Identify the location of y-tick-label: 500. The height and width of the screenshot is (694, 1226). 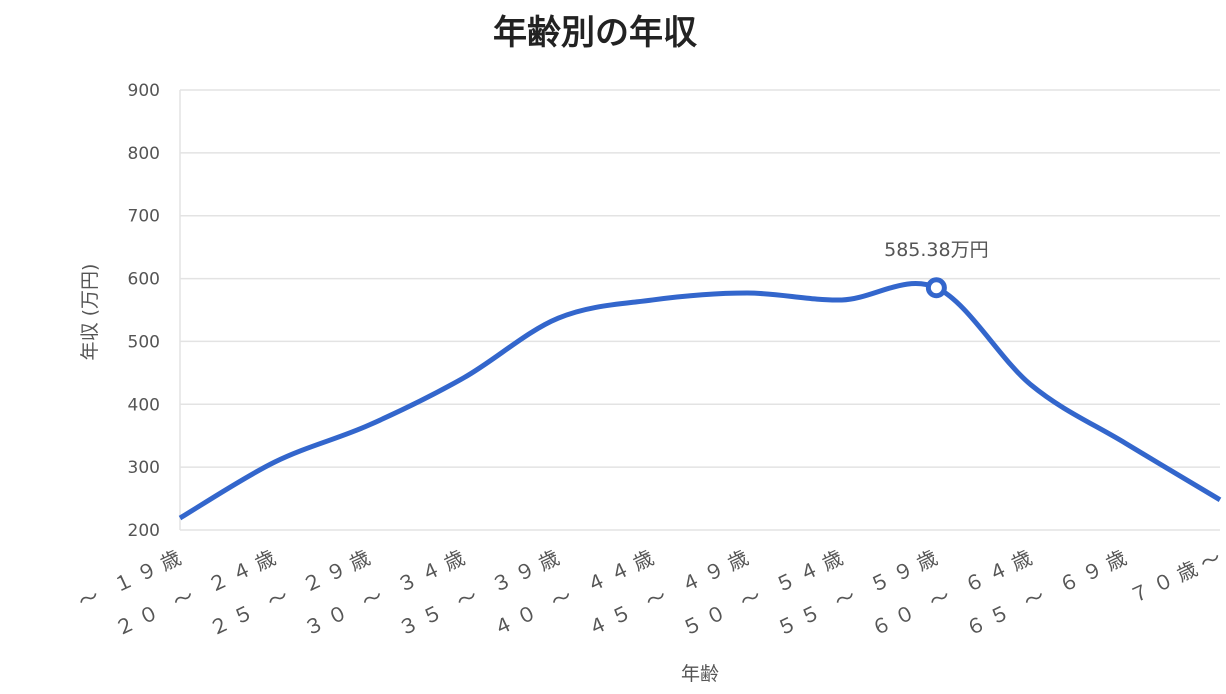
(144, 342).